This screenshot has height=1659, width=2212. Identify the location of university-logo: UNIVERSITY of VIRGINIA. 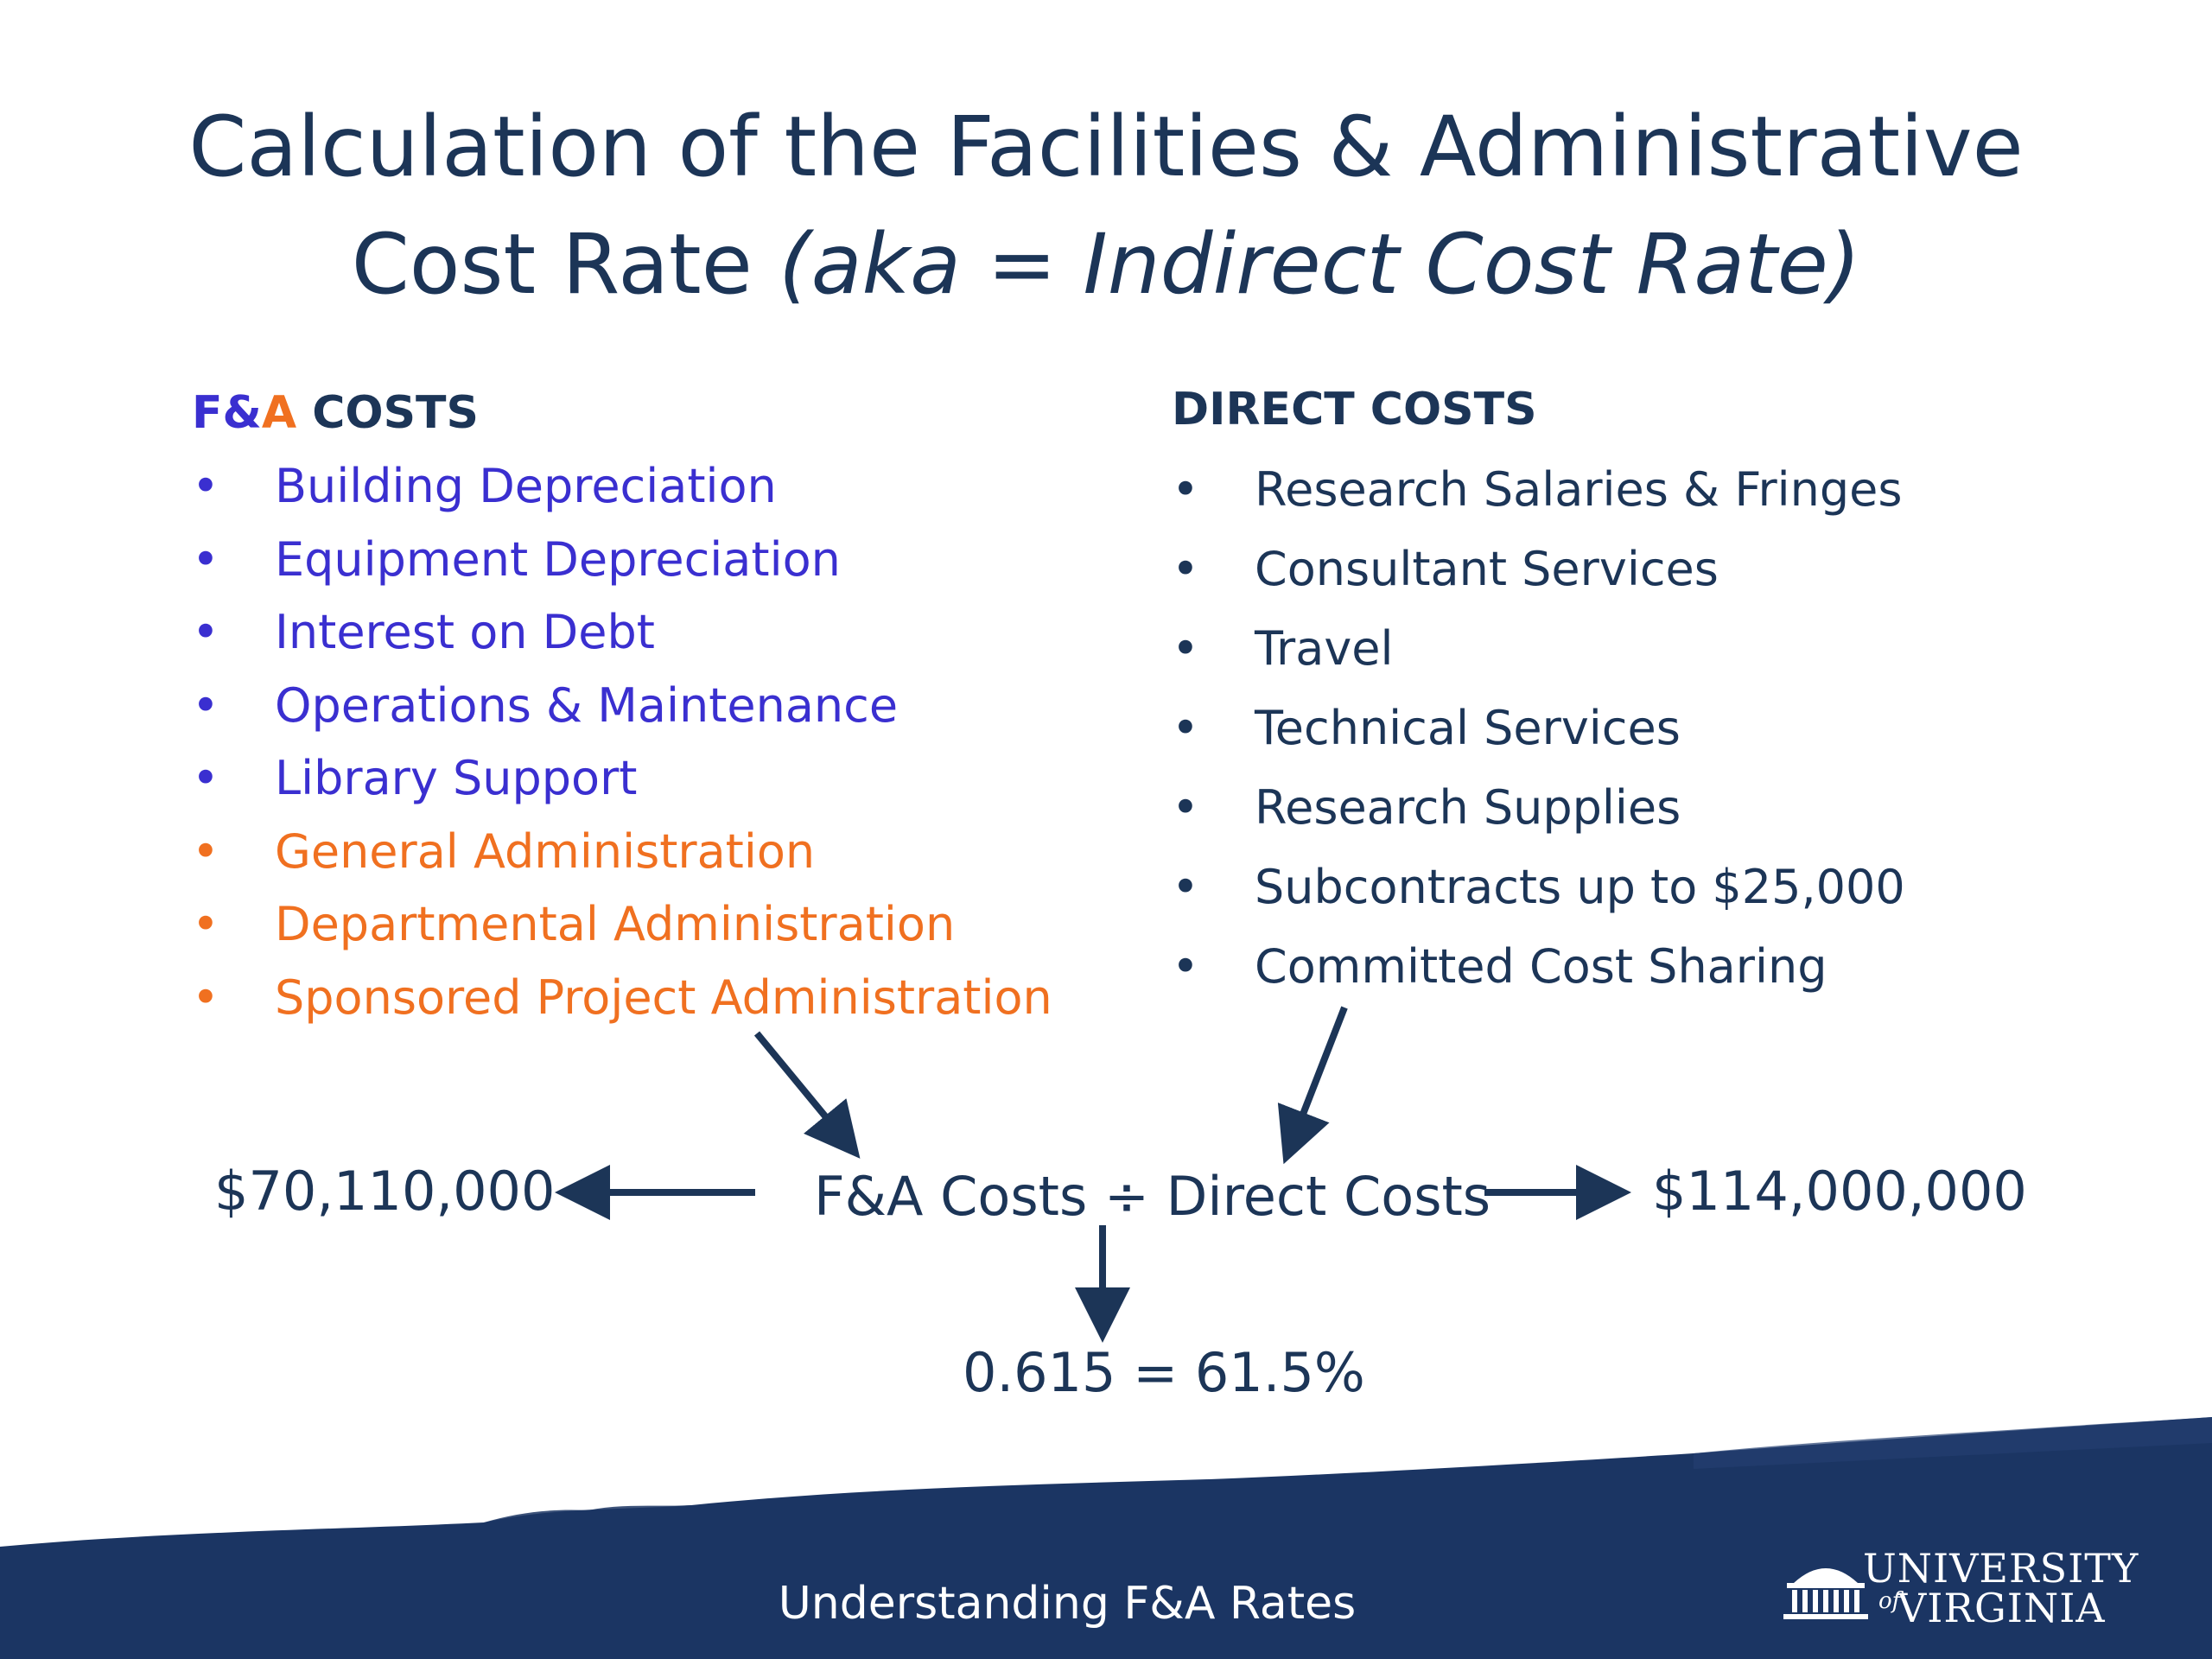
(1958, 1588).